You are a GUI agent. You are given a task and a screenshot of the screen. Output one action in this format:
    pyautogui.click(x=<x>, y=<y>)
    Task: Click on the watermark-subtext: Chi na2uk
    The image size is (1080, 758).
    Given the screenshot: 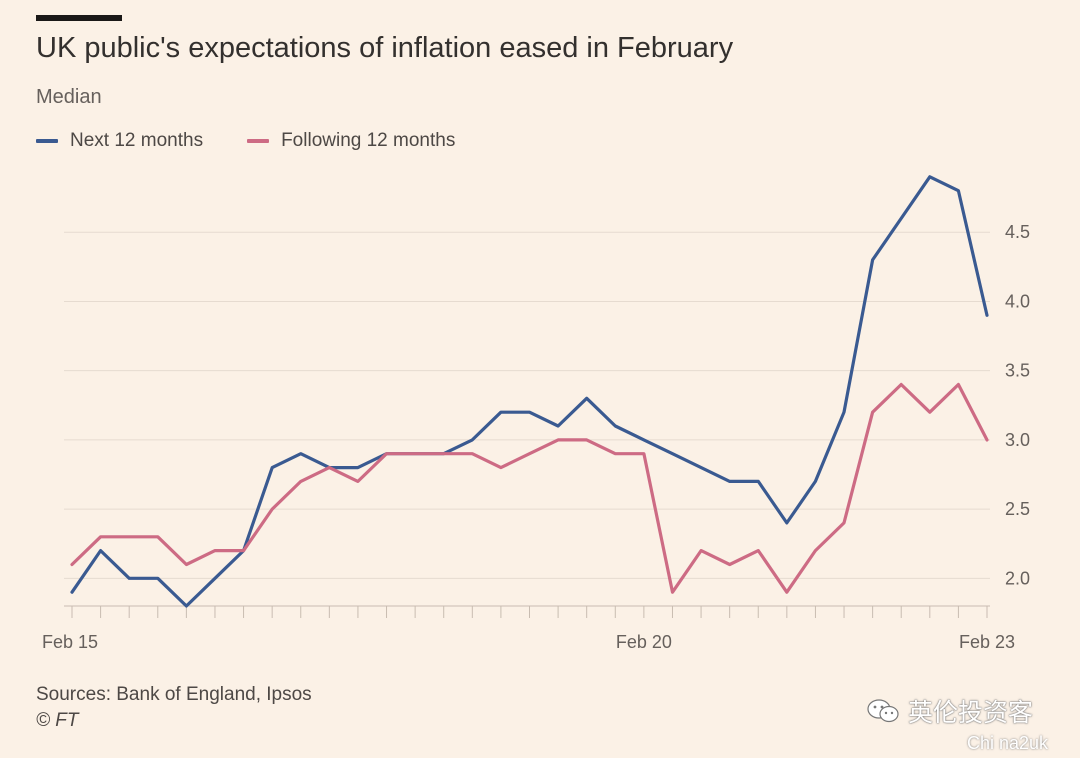 What is the action you would take?
    pyautogui.click(x=1008, y=743)
    